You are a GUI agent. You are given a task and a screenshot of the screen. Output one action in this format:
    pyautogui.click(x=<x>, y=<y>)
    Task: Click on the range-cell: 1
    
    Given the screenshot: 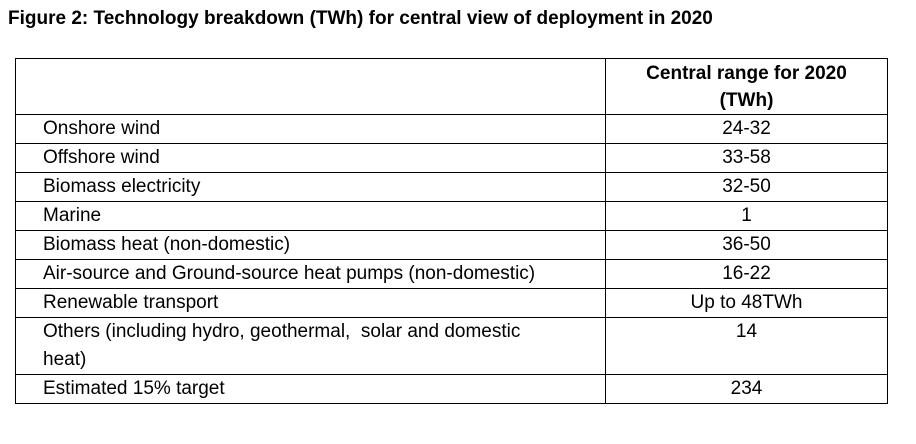 What is the action you would take?
    pyautogui.click(x=746, y=216)
    